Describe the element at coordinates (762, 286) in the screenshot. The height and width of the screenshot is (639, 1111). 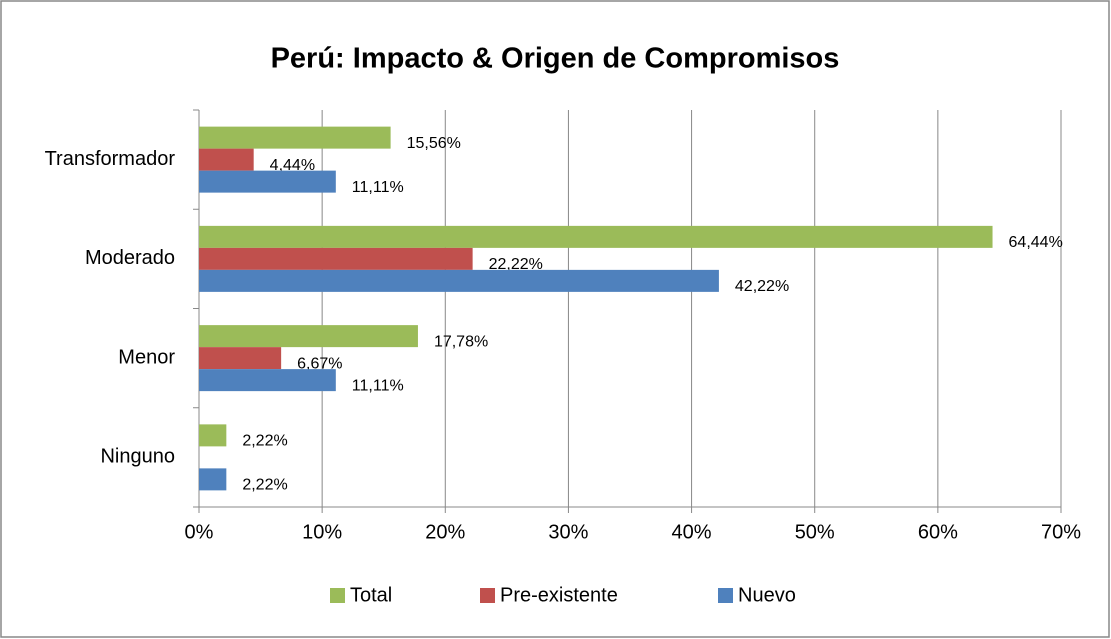
I see `value-label: 42,22%` at that location.